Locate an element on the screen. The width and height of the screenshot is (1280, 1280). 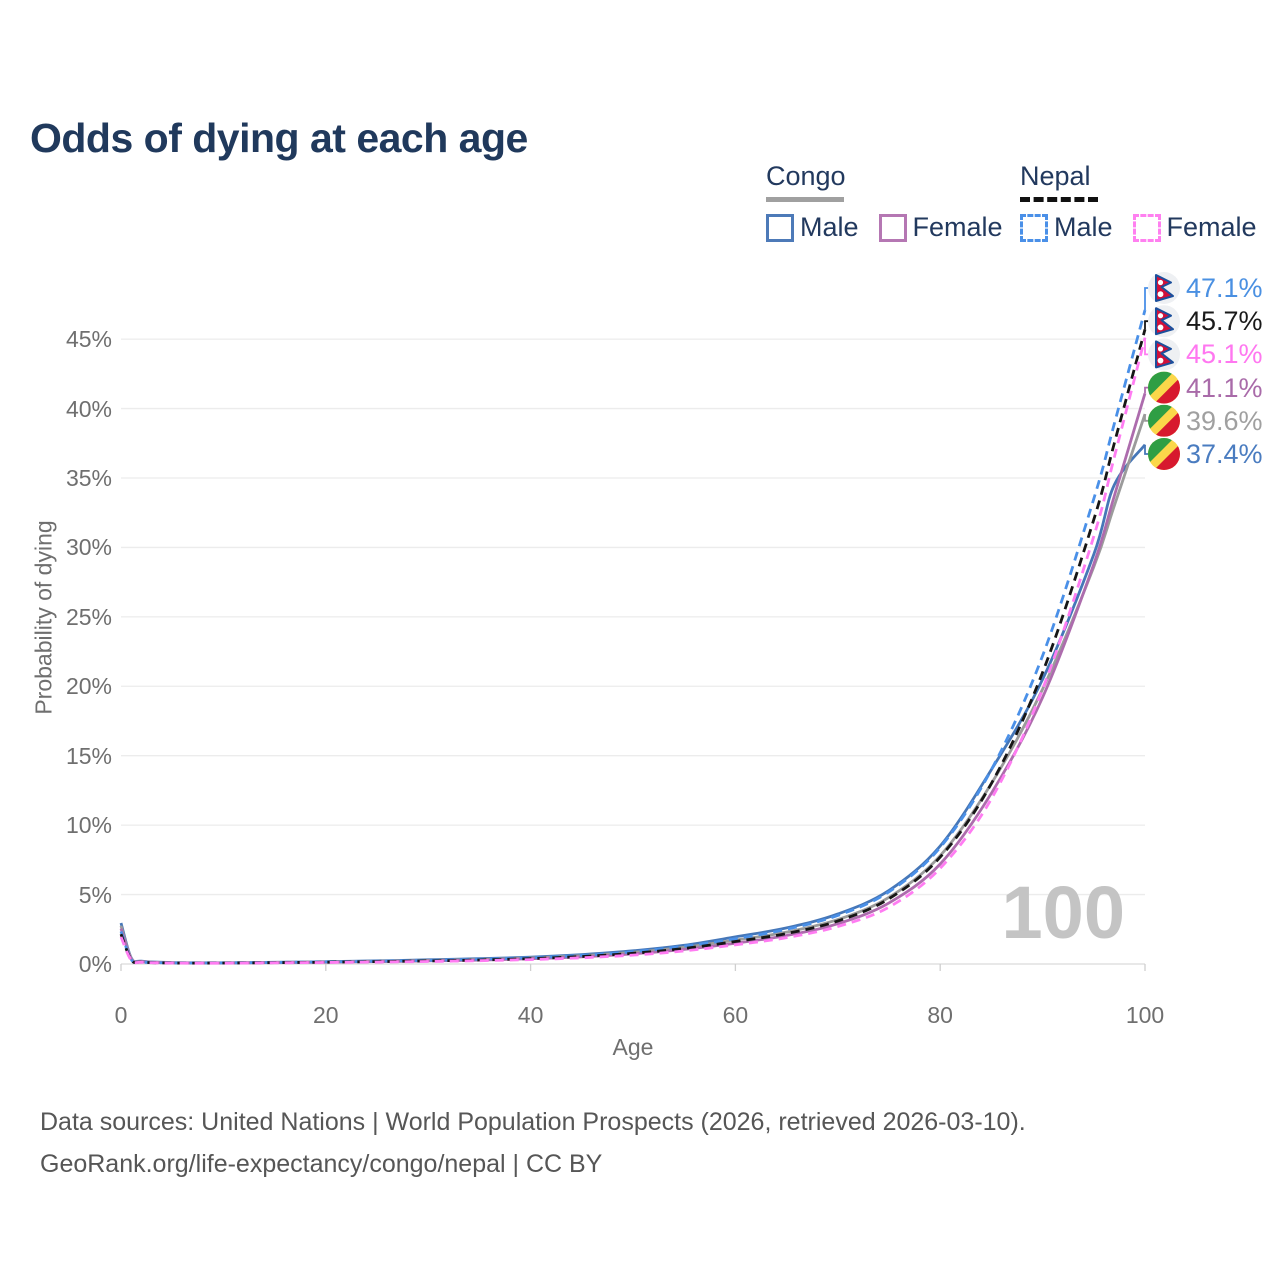
nepal-male-label: Male is located at coordinates (1083, 227).